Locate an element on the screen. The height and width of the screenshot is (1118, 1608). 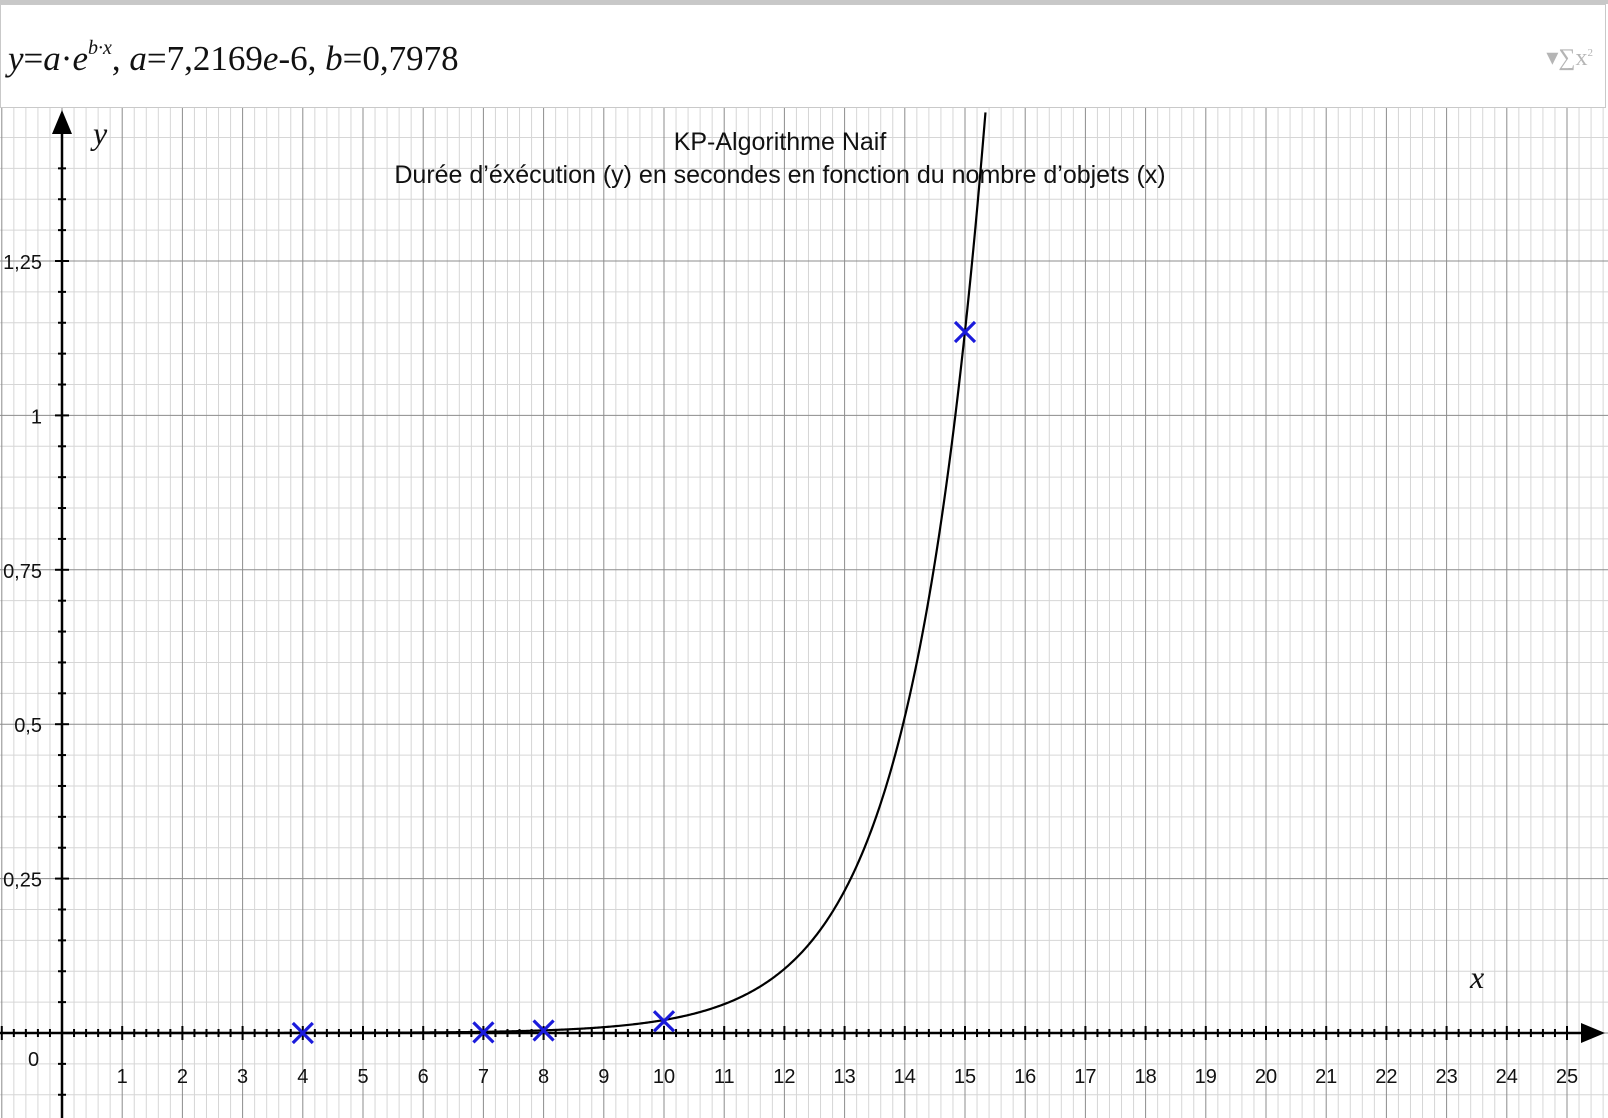
y-tick-label: 1 is located at coordinates (36, 417).